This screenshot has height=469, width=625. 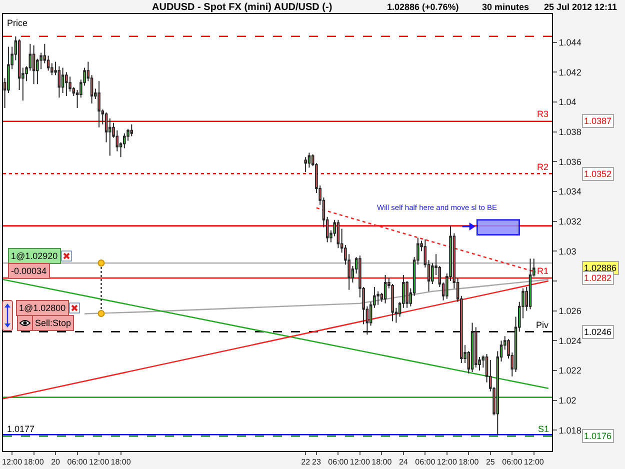 I want to click on x-tick-label: 20, so click(x=56, y=462).